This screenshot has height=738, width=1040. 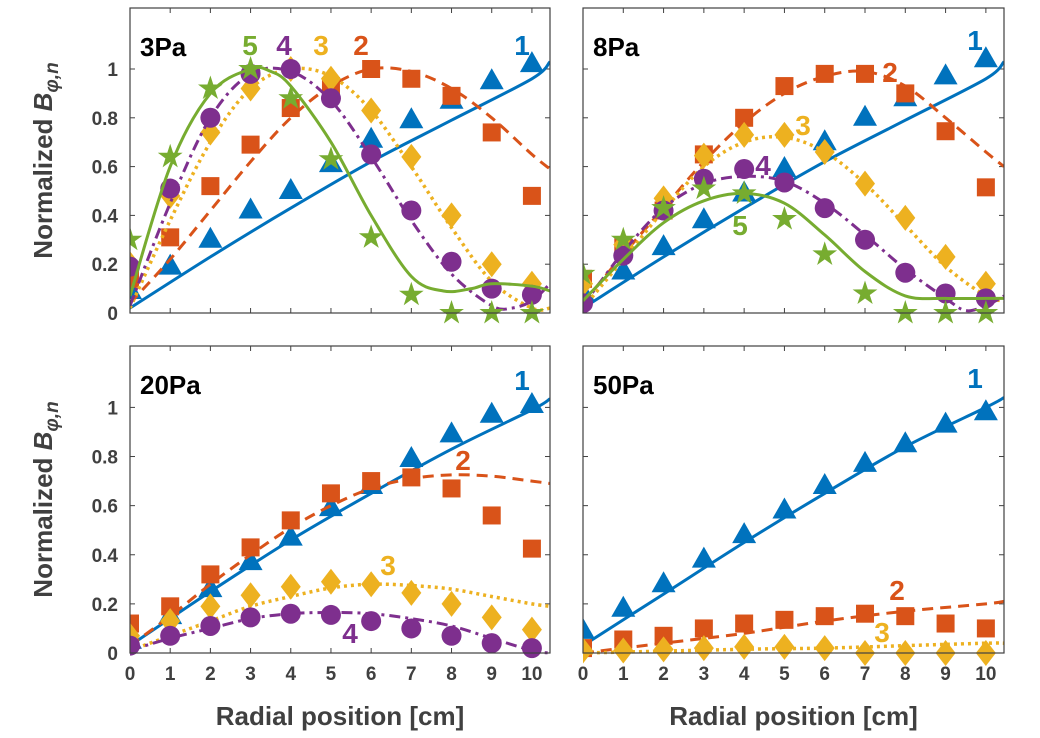 What do you see at coordinates (522, 380) in the screenshot?
I see `series-label-1: 1` at bounding box center [522, 380].